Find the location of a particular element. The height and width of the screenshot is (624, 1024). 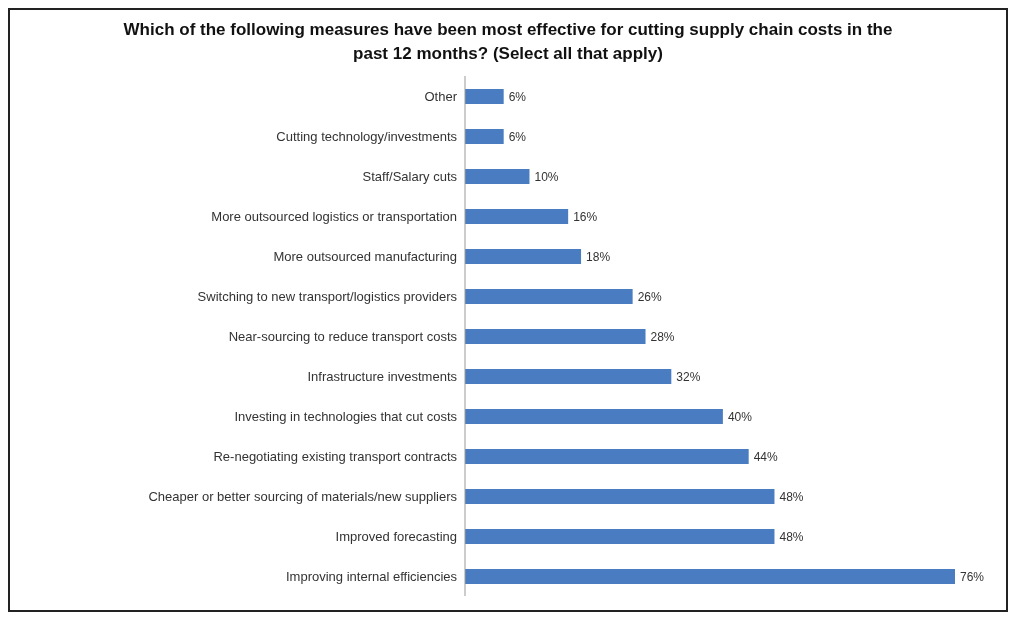

y-tick-label: More outsourced logistics or transportation is located at coordinates (334, 216).